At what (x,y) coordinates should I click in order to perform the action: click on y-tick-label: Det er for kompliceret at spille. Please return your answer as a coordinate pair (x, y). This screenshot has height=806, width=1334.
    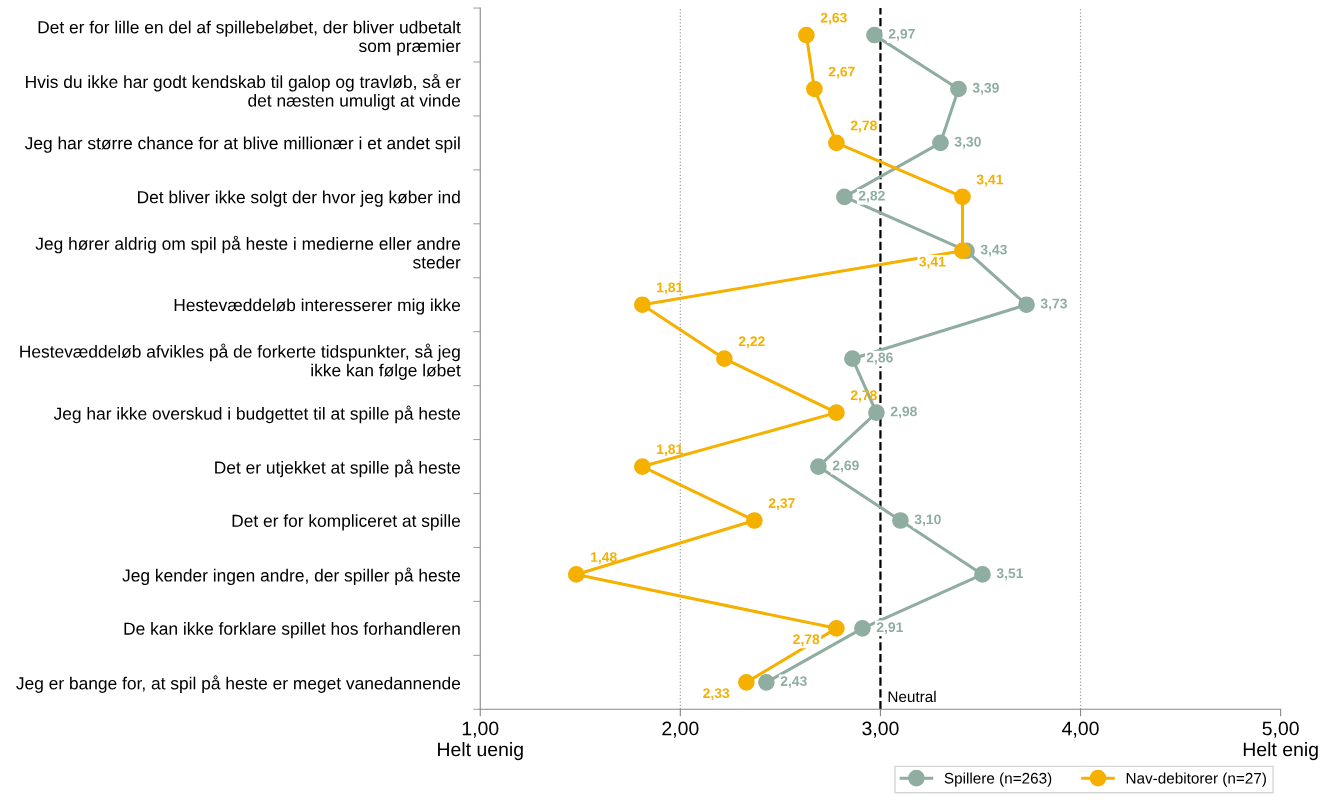
    Looking at the image, I should click on (346, 522).